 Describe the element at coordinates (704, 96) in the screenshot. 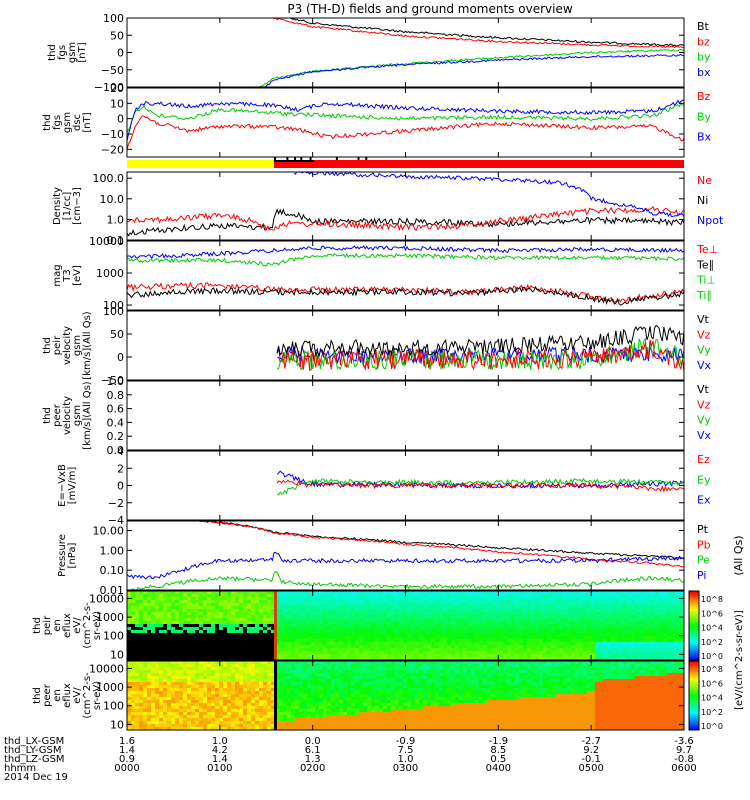

I see `legend-item: Bz` at that location.